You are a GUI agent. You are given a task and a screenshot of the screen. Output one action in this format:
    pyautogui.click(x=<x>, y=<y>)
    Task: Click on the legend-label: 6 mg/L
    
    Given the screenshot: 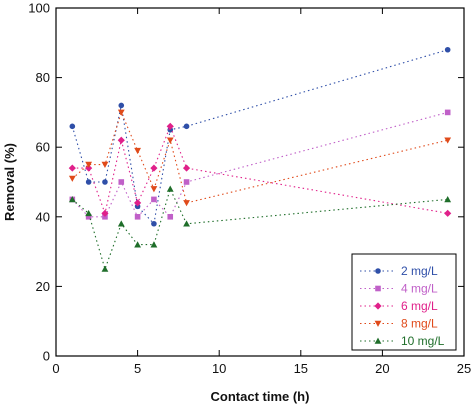 What is the action you would take?
    pyautogui.click(x=419, y=306)
    